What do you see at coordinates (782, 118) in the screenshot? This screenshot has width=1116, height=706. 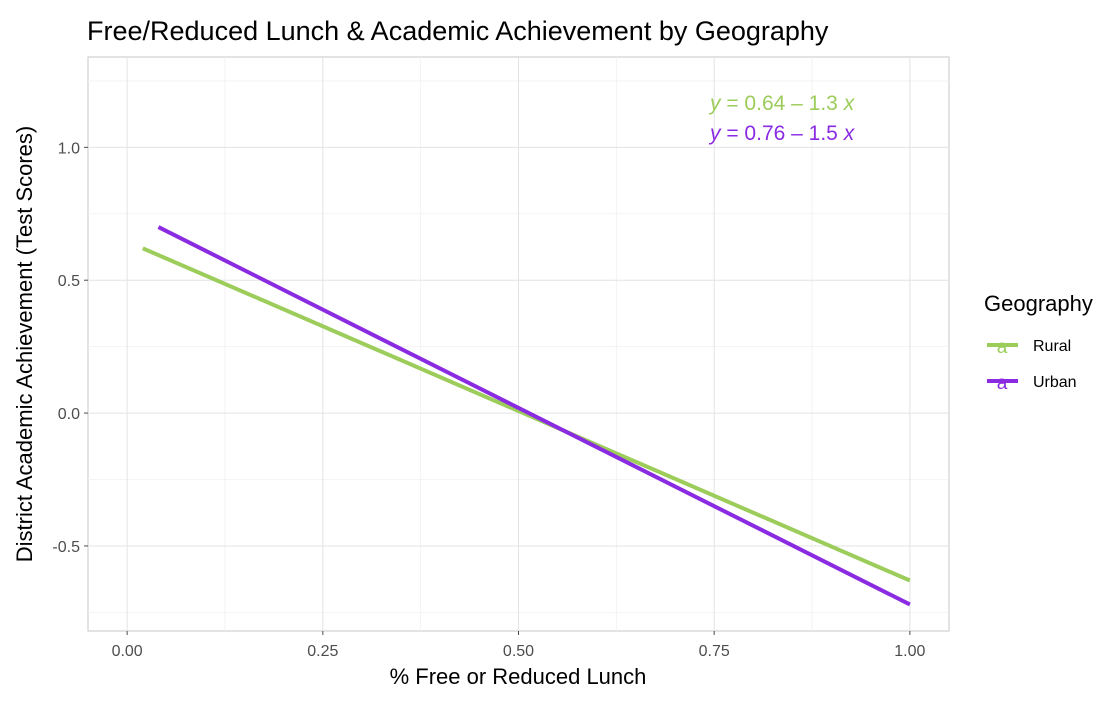 I see `equation-labels: y = 0.64 – 1.3 x y = 0.76 – 1.5 x` at bounding box center [782, 118].